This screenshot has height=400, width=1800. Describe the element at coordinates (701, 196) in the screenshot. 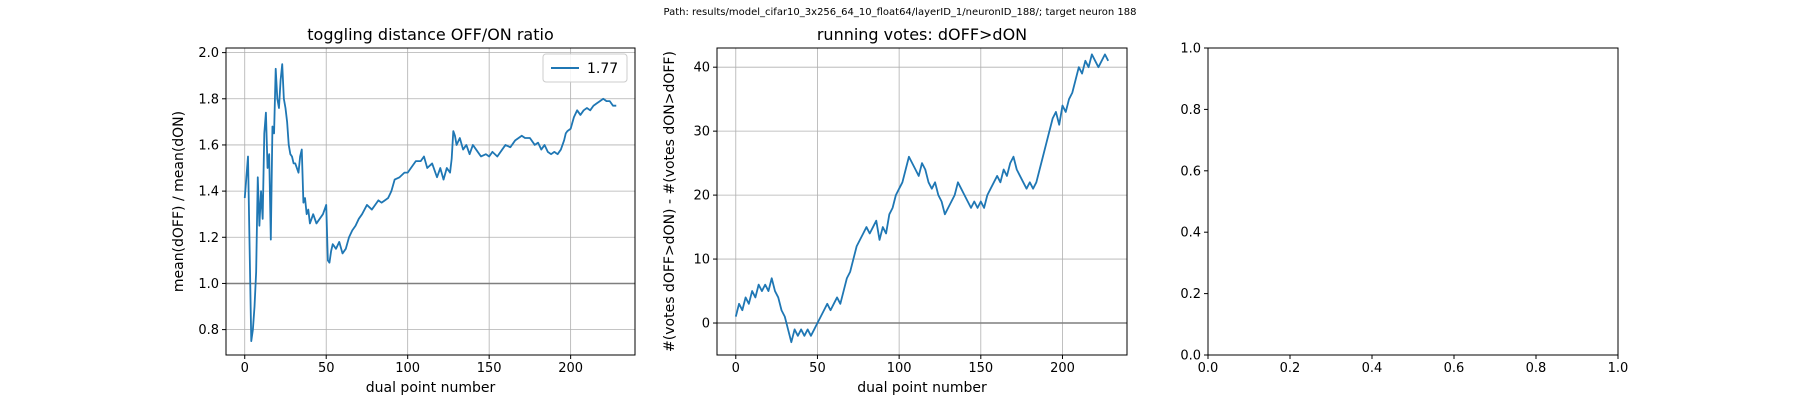

I see `y-tick-label: 20` at that location.